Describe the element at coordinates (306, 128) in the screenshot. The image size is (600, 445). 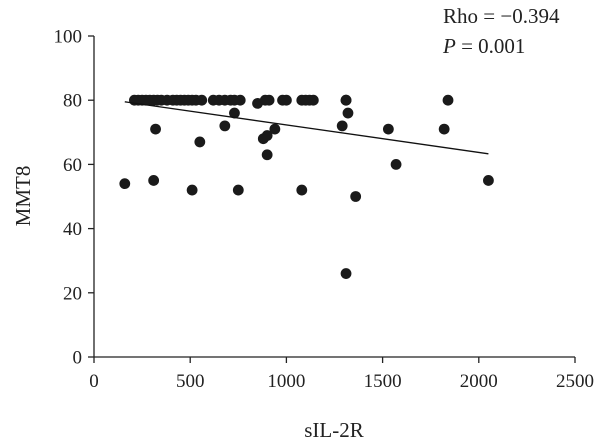
I see `trend-line` at that location.